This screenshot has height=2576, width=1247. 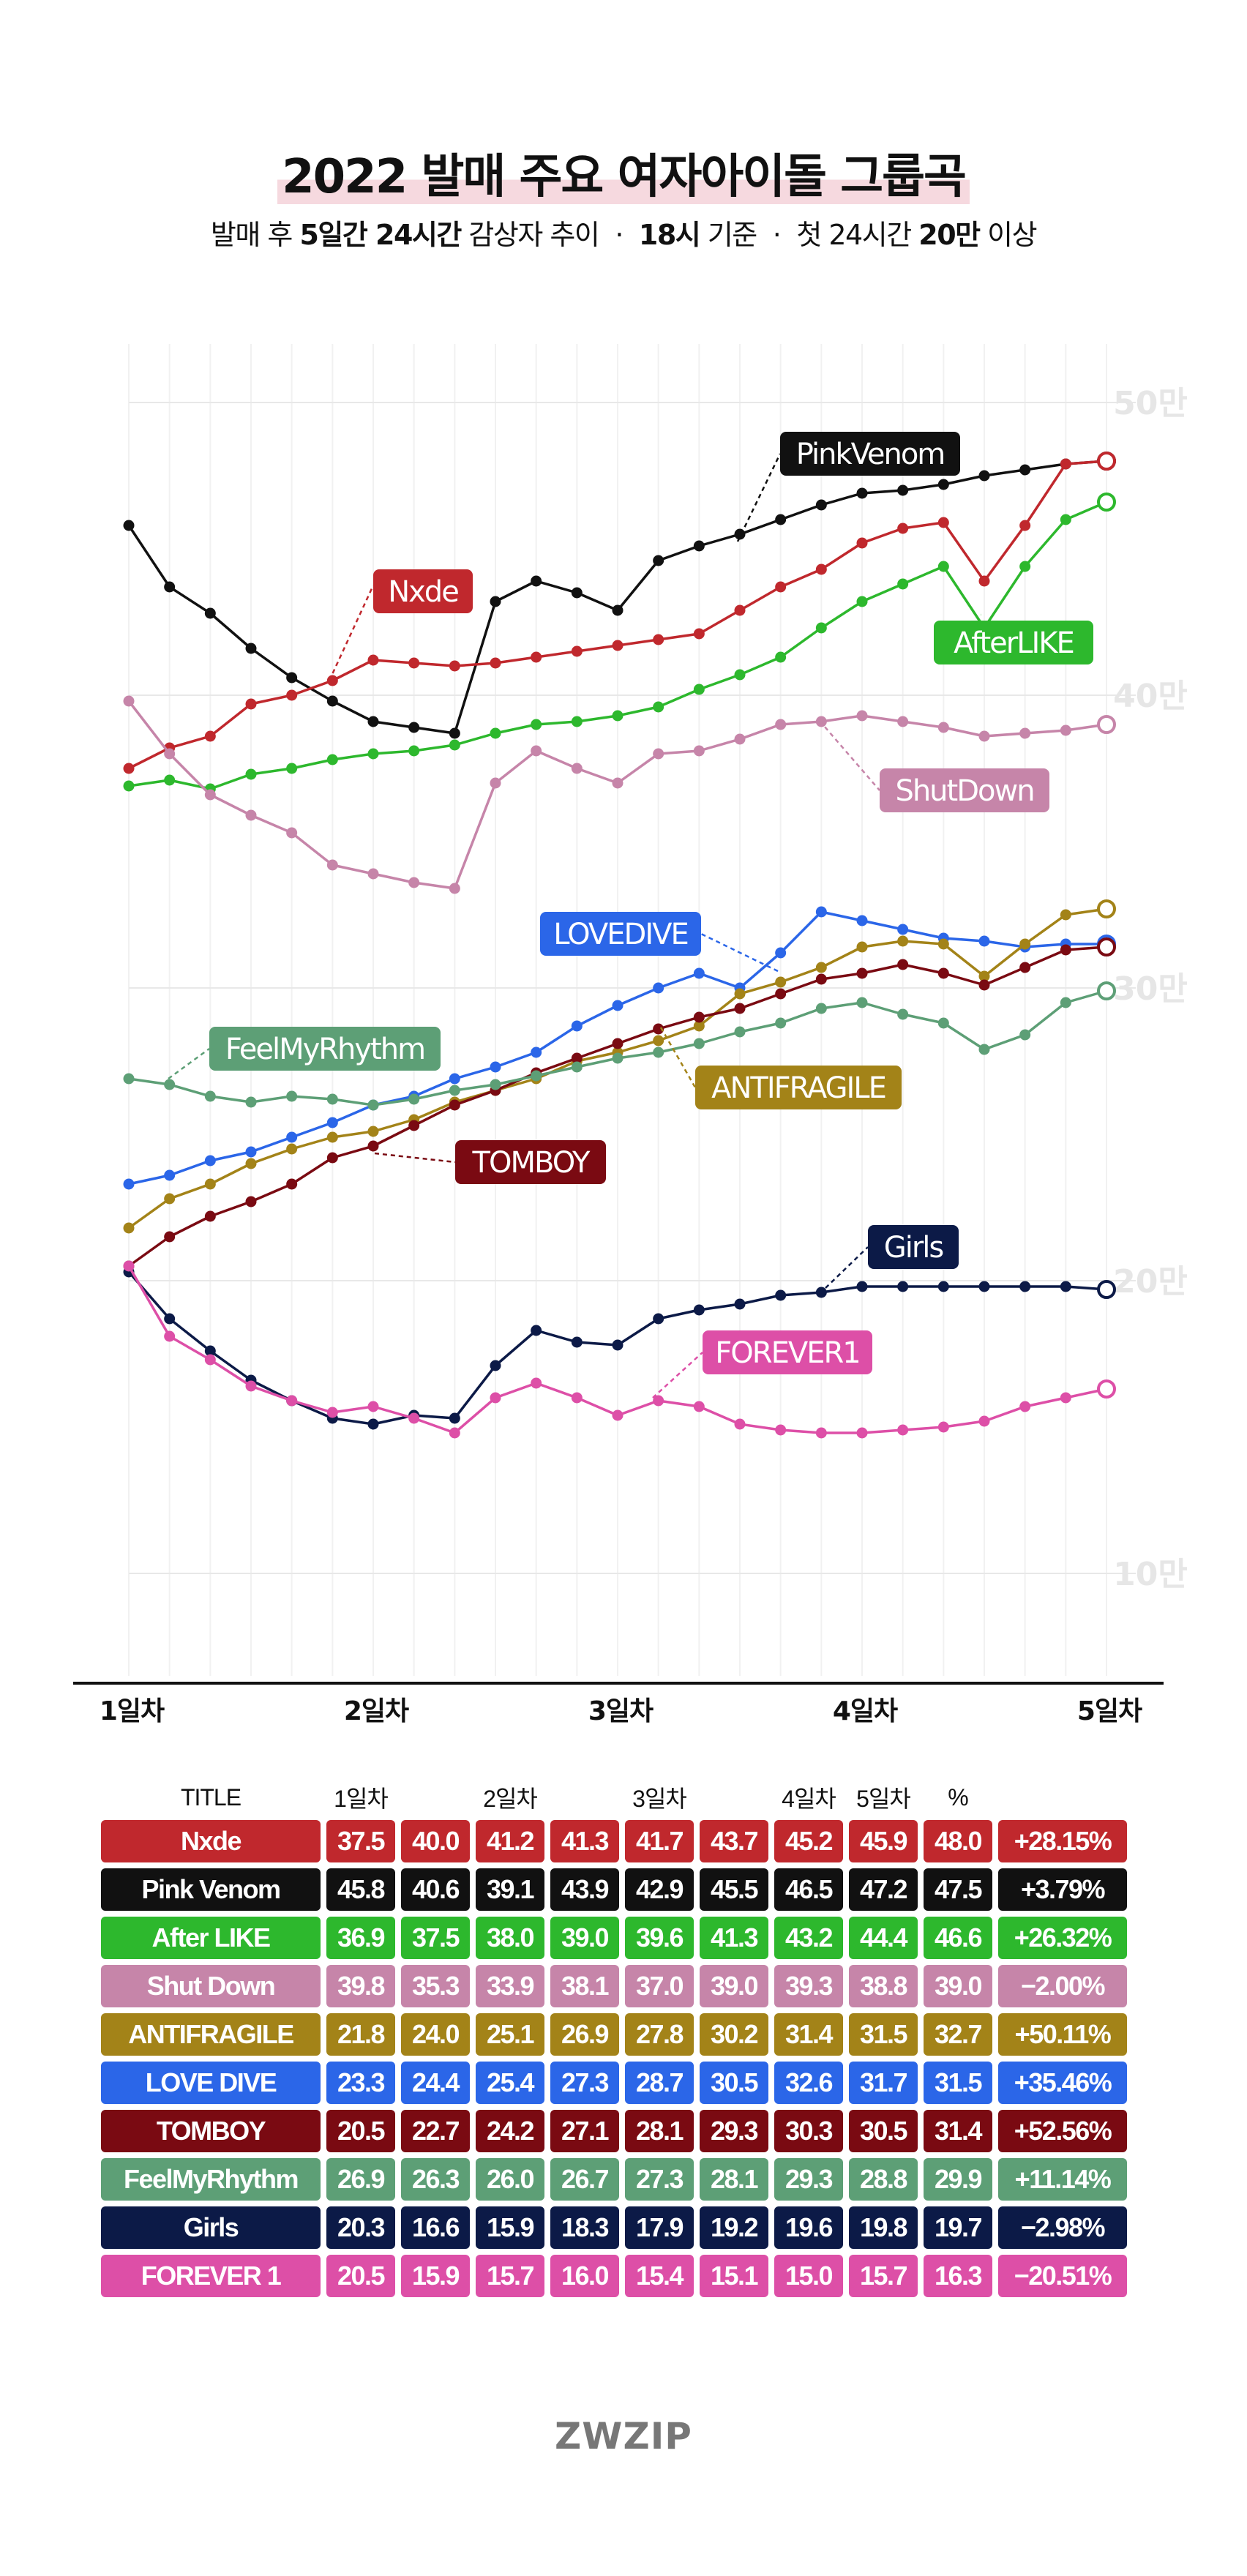 I want to click on x-tick-label: 1일차, so click(x=132, y=1711).